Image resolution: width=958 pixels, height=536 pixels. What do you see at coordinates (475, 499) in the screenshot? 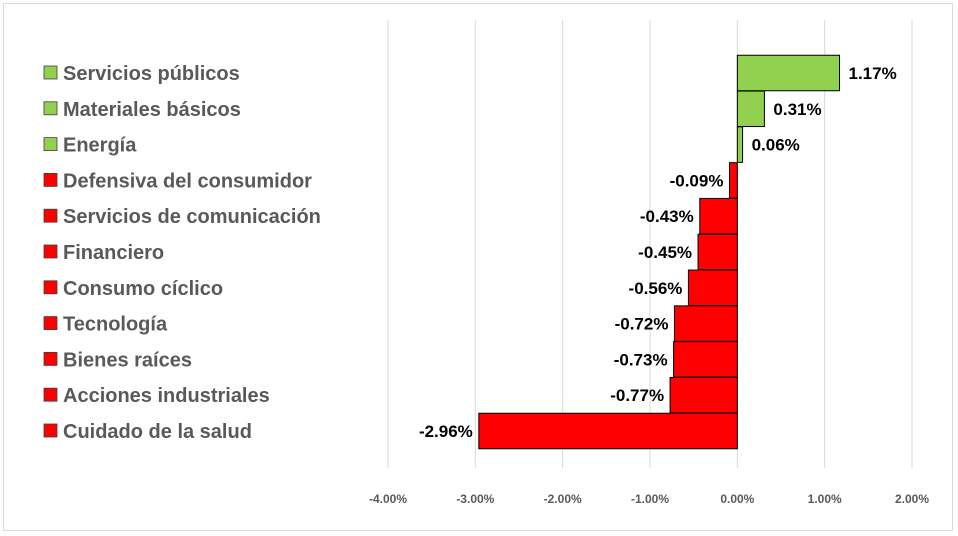
I see `x-tick-label: -3.00%` at bounding box center [475, 499].